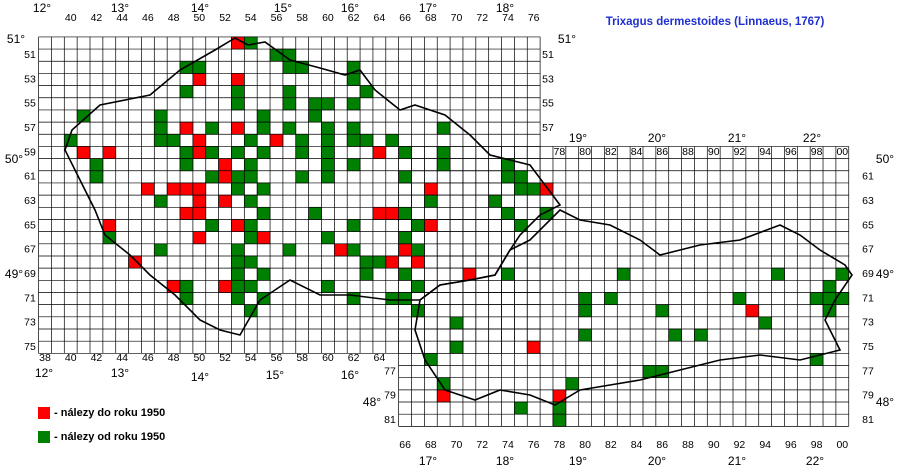 The height and width of the screenshot is (470, 900). I want to click on column-label: 00, so click(842, 445).